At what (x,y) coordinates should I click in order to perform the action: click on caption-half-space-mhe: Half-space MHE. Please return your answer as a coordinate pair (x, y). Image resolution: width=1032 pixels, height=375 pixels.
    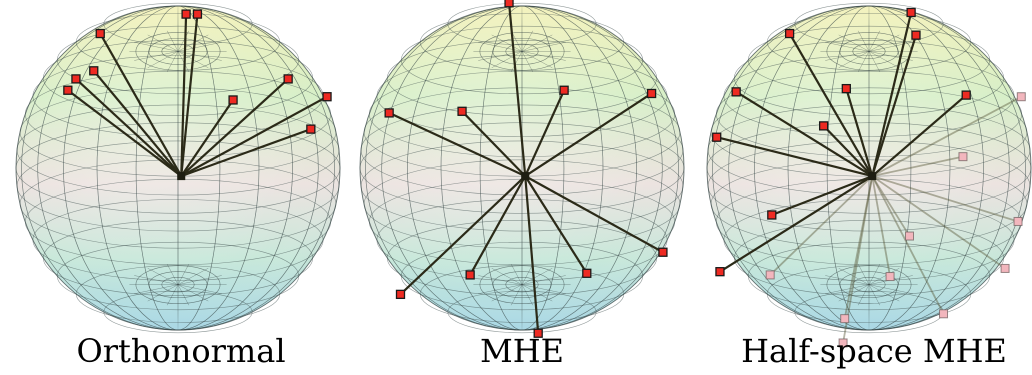
    Looking at the image, I should click on (874, 351).